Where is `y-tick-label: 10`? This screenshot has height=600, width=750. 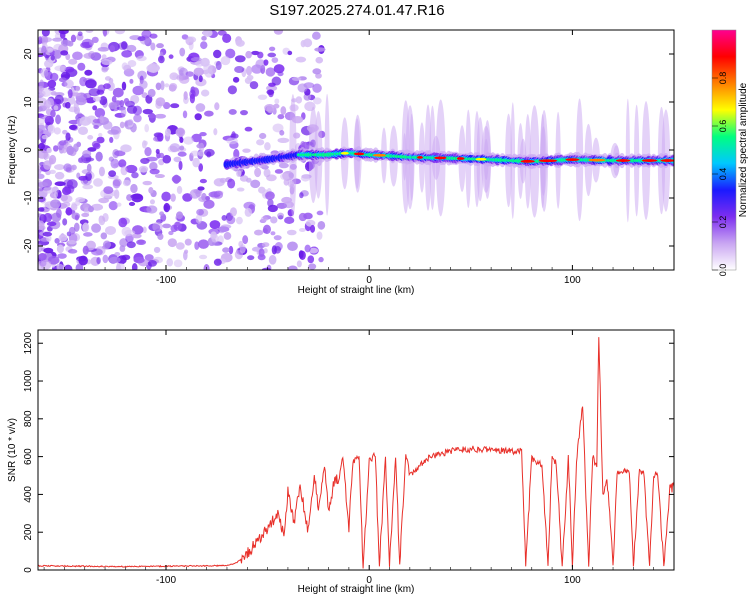 y-tick-label: 10 is located at coordinates (28, 102).